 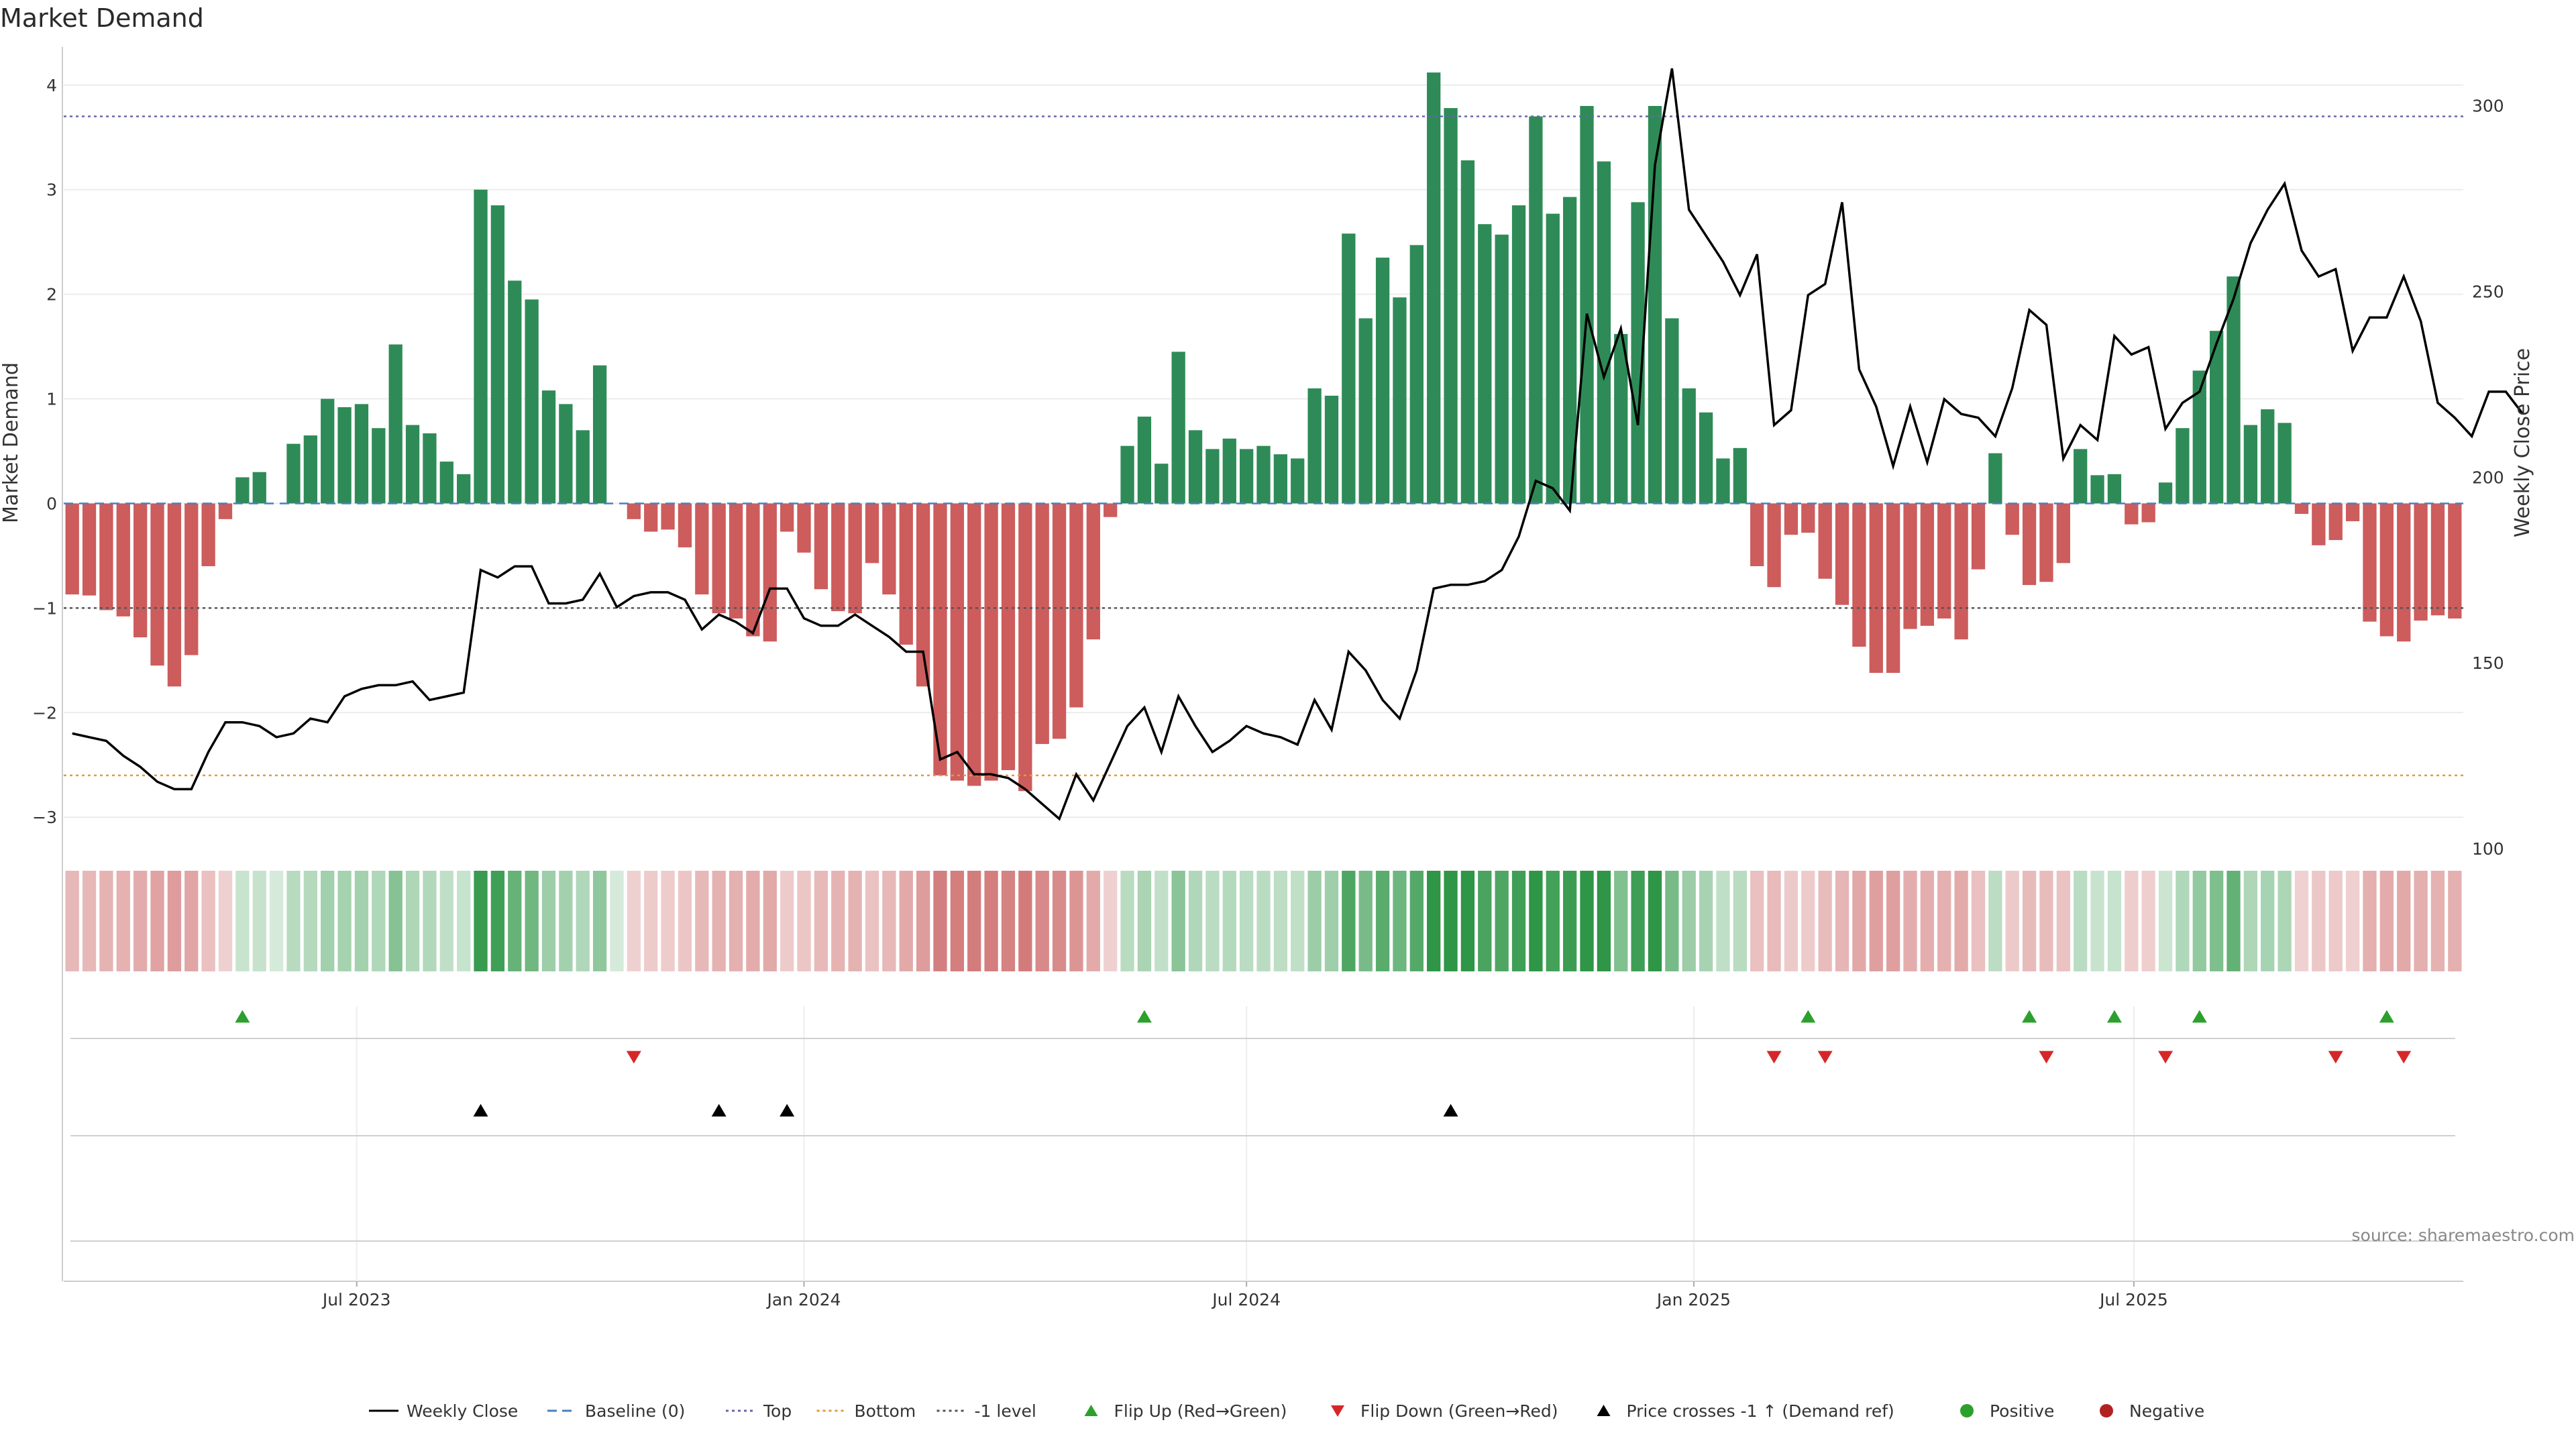 What do you see at coordinates (986, 1411) in the screenshot?
I see `legend-item: -1 level` at bounding box center [986, 1411].